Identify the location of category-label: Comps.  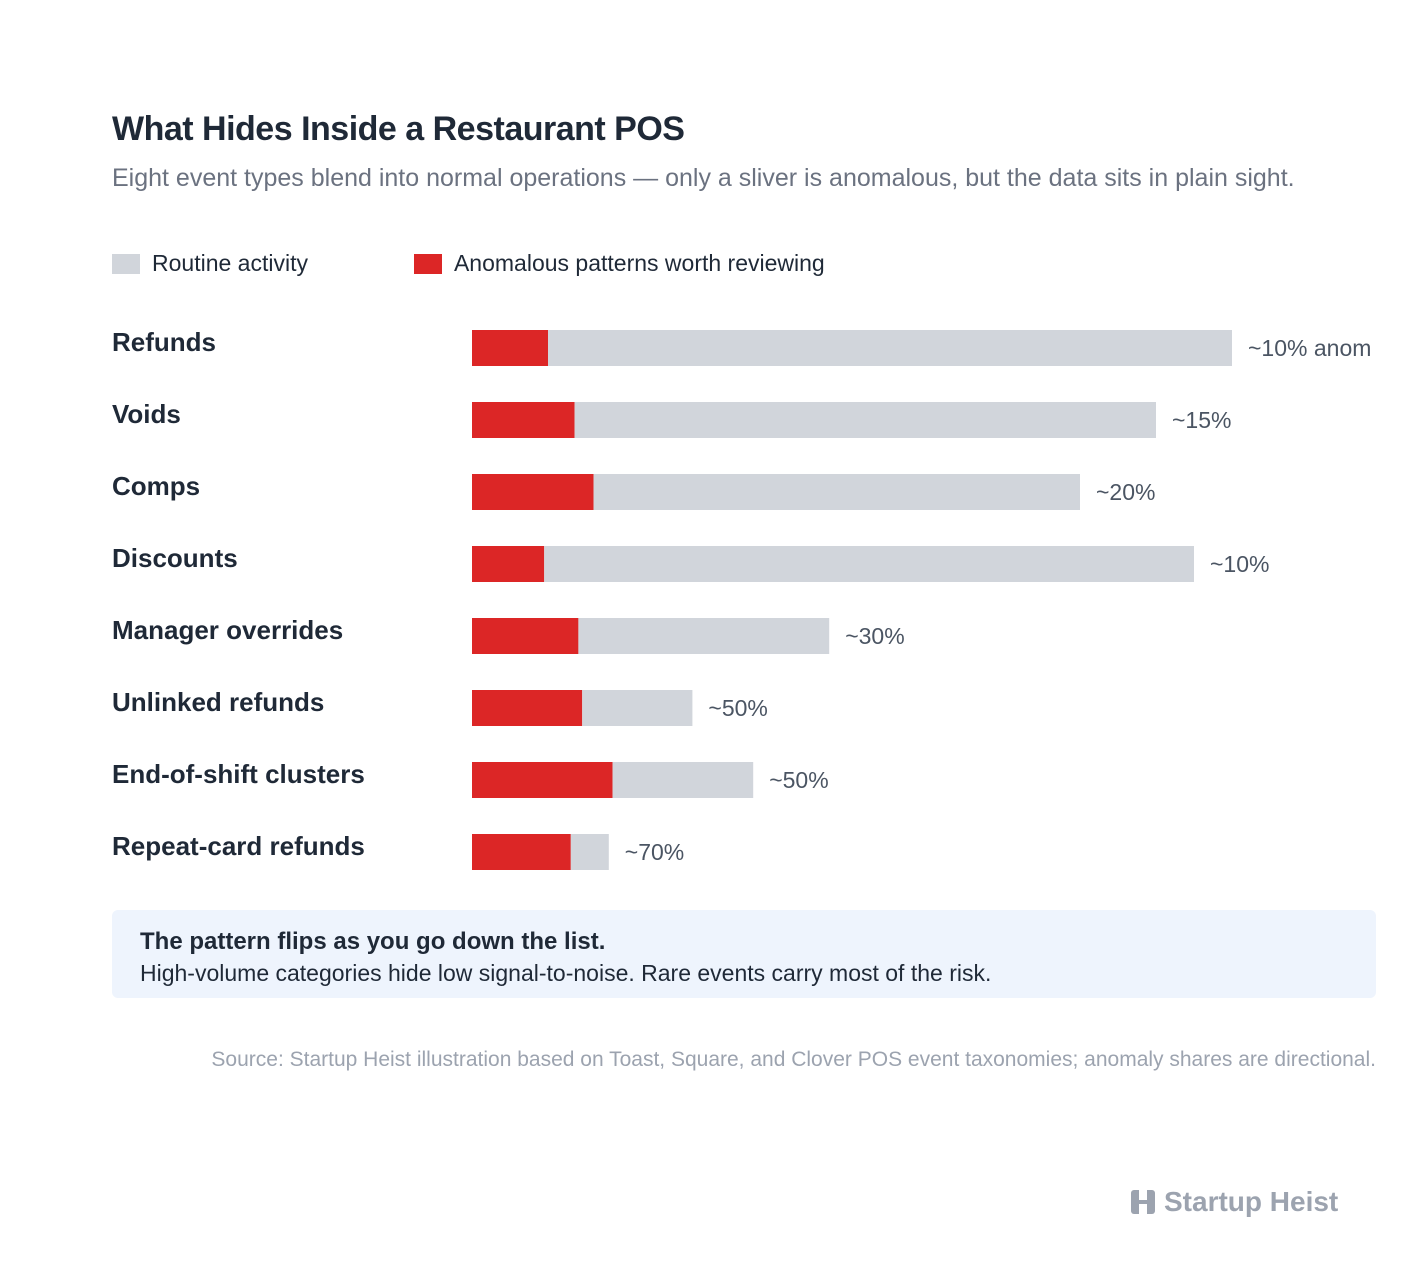
(156, 486).